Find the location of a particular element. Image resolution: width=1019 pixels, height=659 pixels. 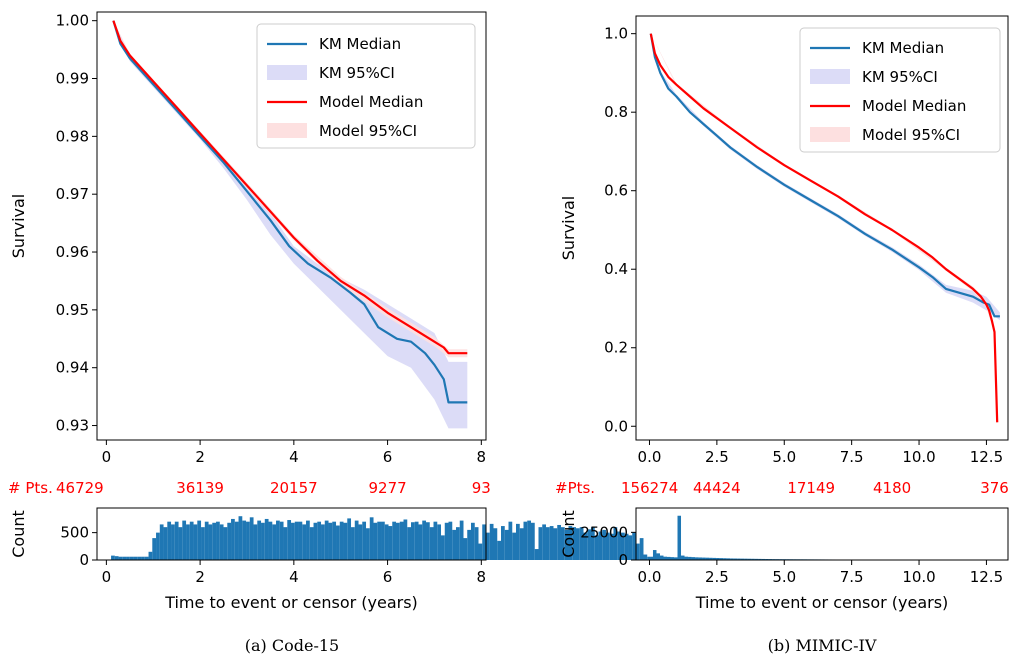

hist-y-tick-label: 500 is located at coordinates (74, 533).